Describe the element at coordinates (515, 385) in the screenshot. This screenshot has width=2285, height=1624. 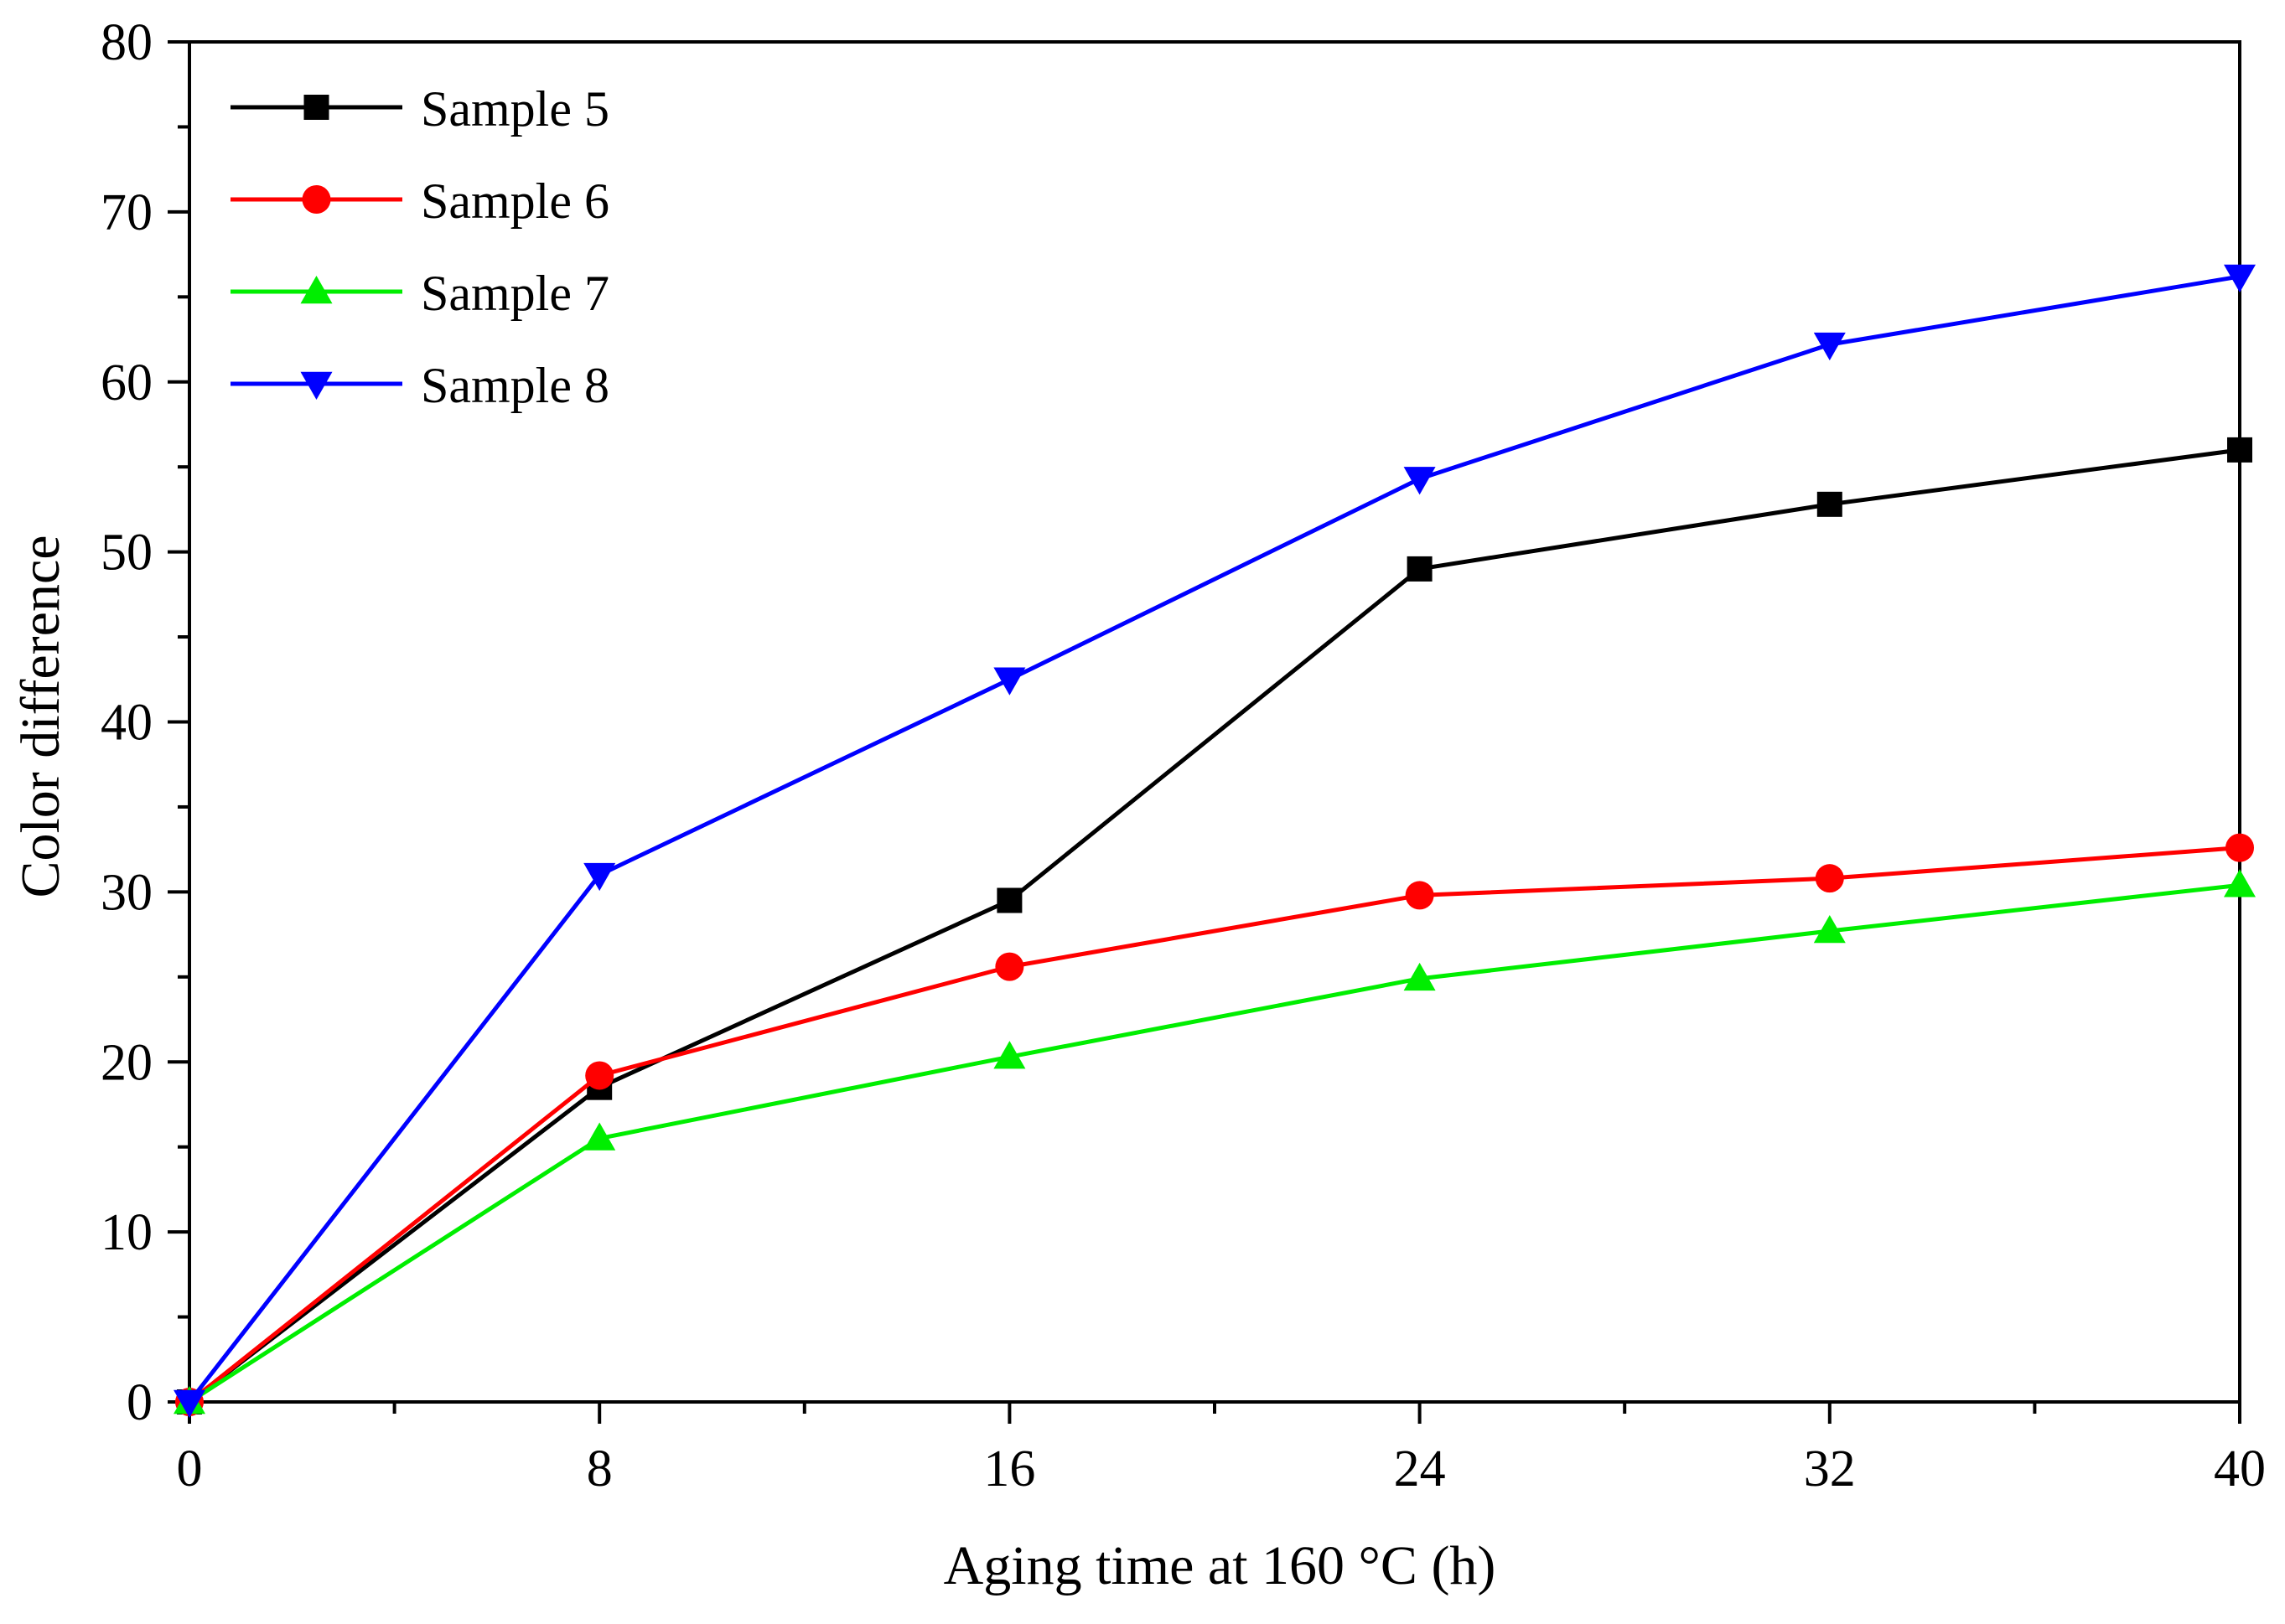
I see `legend-label: Sample 8` at that location.